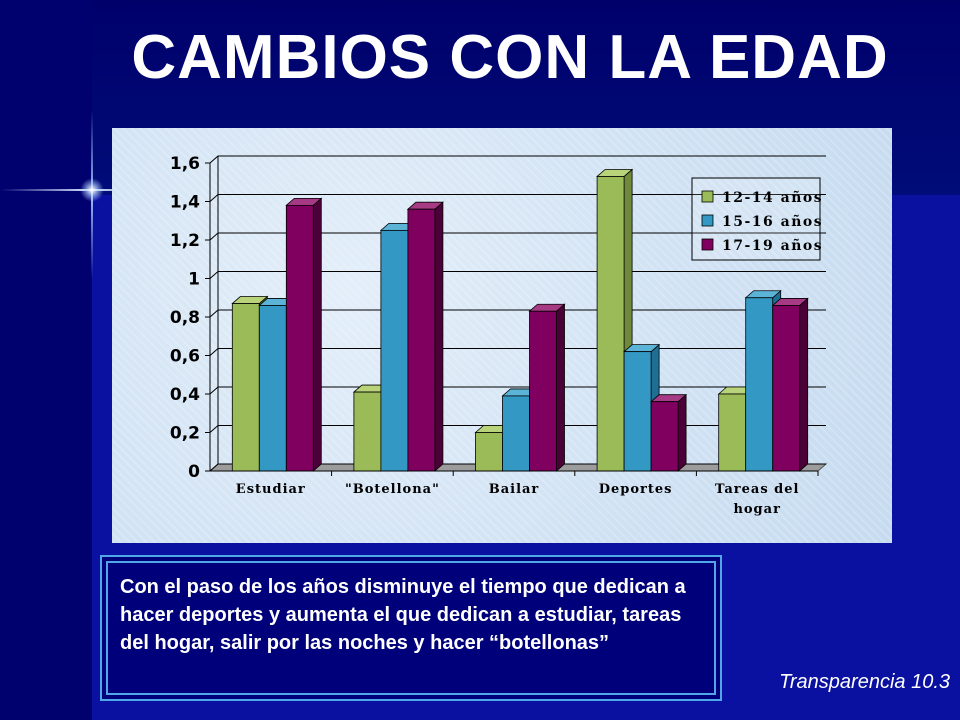 Image resolution: width=960 pixels, height=720 pixels. Describe the element at coordinates (185, 357) in the screenshot. I see `y-tick-label: 0,6` at that location.